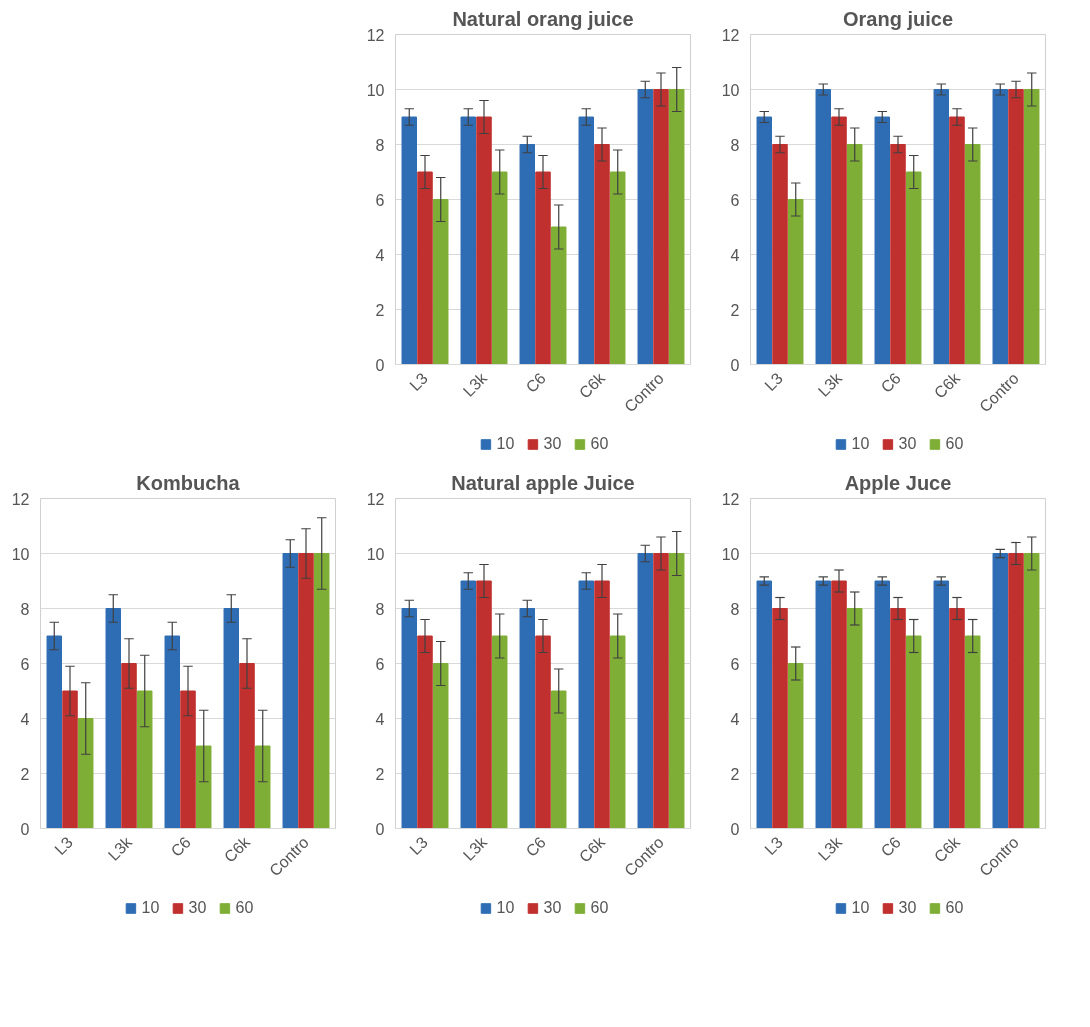 This screenshot has height=1027, width=1090. What do you see at coordinates (730, 554) in the screenshot?
I see `y-tick-label: 10` at bounding box center [730, 554].